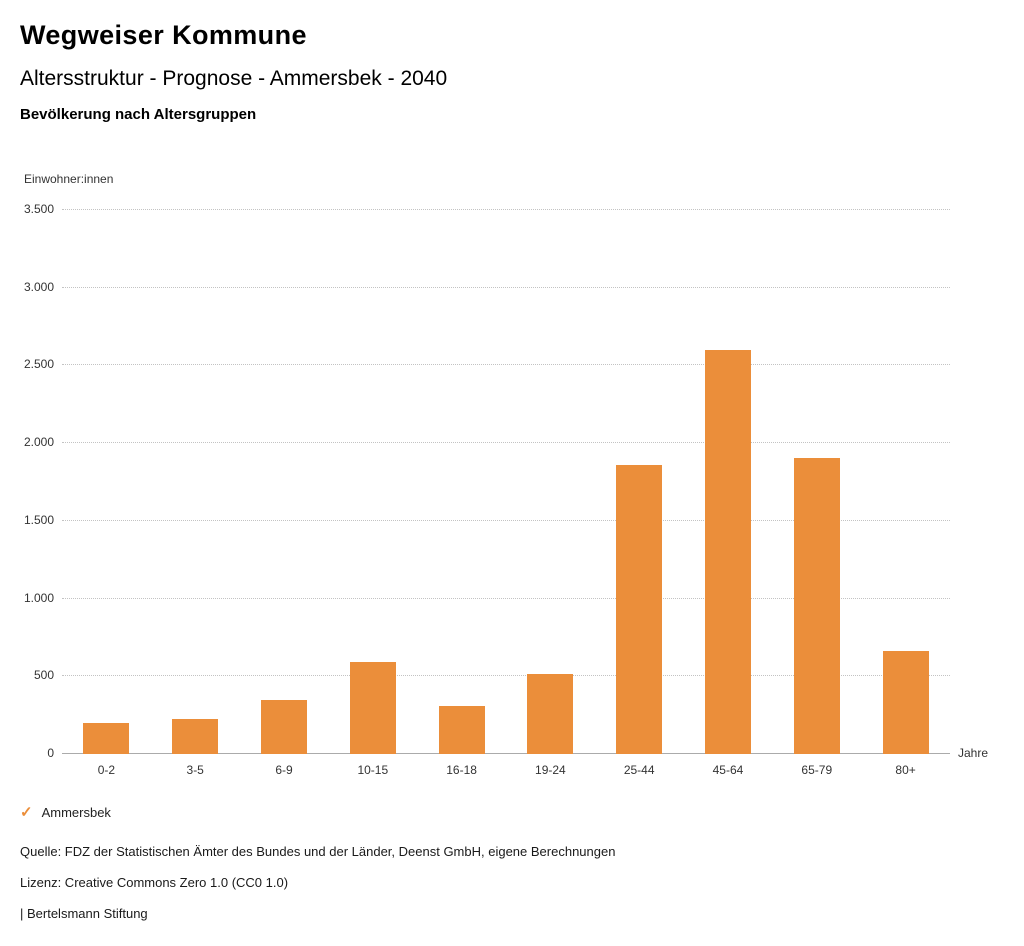 Image resolution: width=1024 pixels, height=946 pixels. What do you see at coordinates (728, 770) in the screenshot?
I see `x-tick-label: 45-64` at bounding box center [728, 770].